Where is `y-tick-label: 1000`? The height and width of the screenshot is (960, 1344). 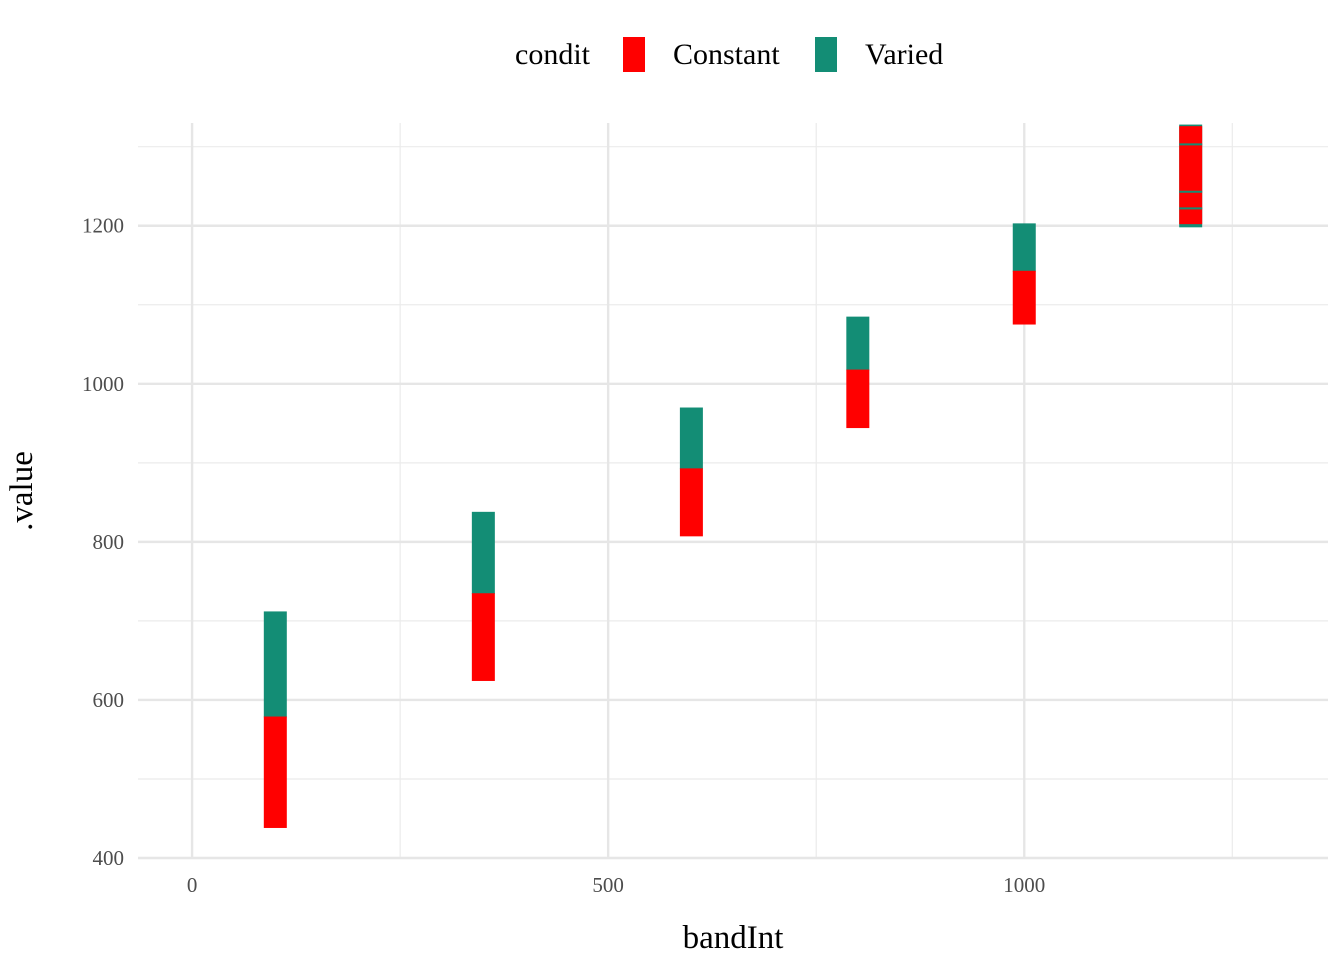
y-tick-label: 1000 is located at coordinates (103, 384).